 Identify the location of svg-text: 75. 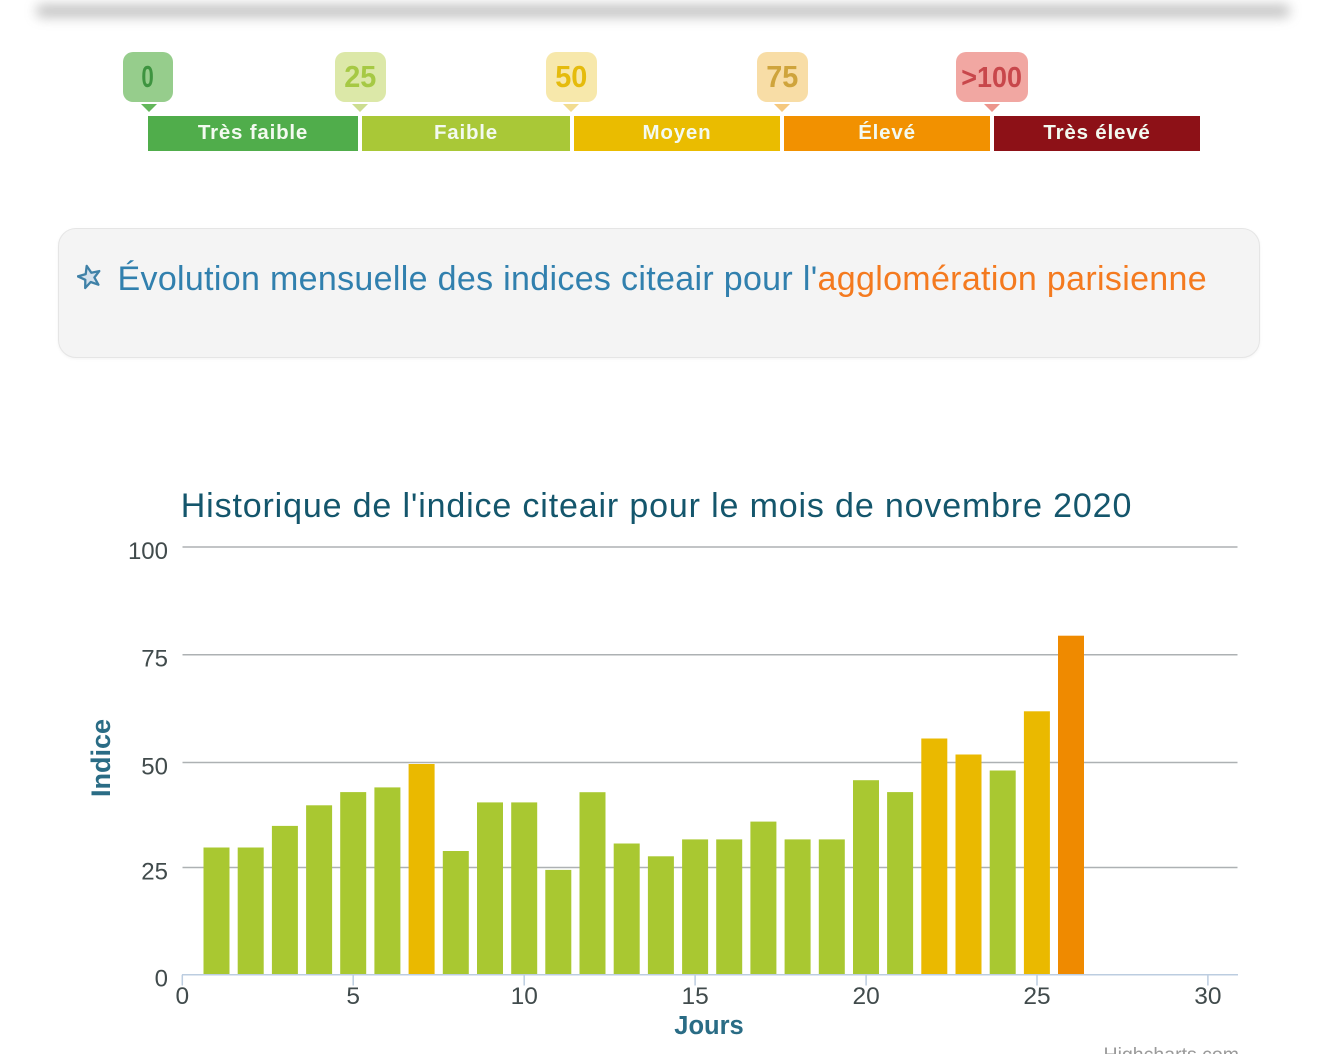
(154, 659).